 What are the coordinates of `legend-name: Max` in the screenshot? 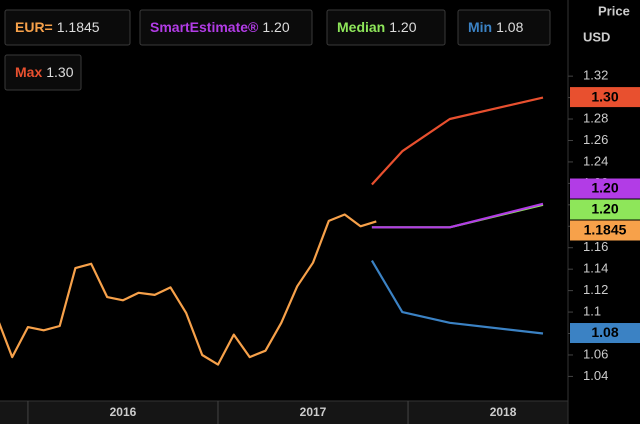 It's located at (28, 72).